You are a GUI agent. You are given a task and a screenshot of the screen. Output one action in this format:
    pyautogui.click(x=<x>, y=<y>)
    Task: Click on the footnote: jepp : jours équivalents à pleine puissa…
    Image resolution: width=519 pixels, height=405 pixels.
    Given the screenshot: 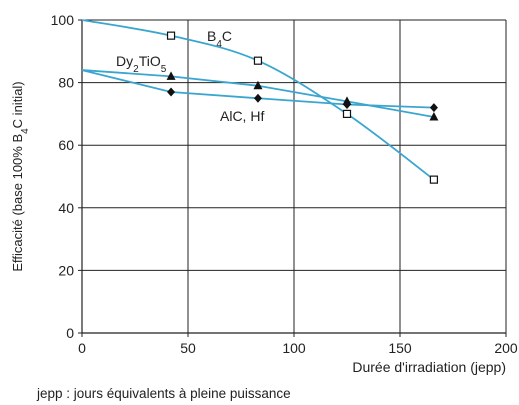 What is the action you would take?
    pyautogui.click(x=164, y=393)
    